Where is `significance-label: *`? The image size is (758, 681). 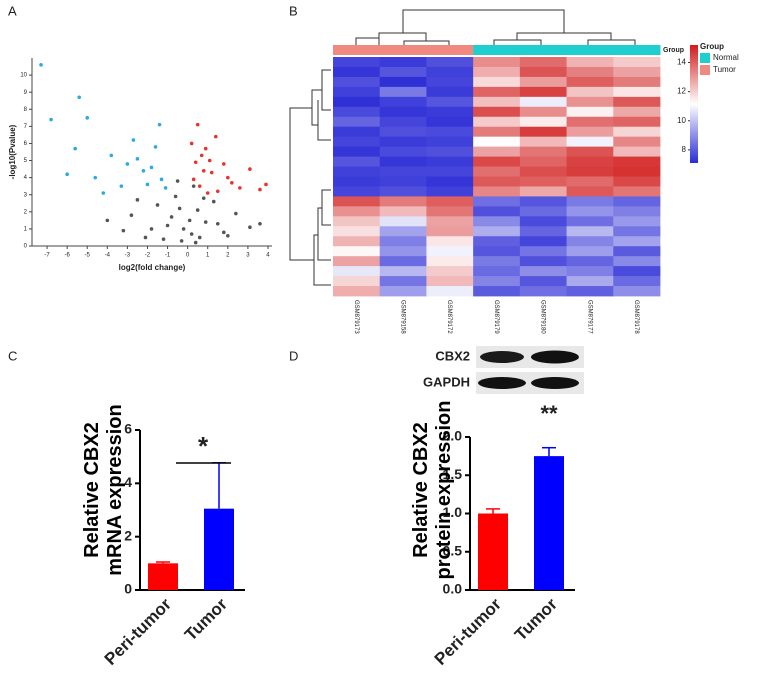 significance-label: * is located at coordinates (203, 446).